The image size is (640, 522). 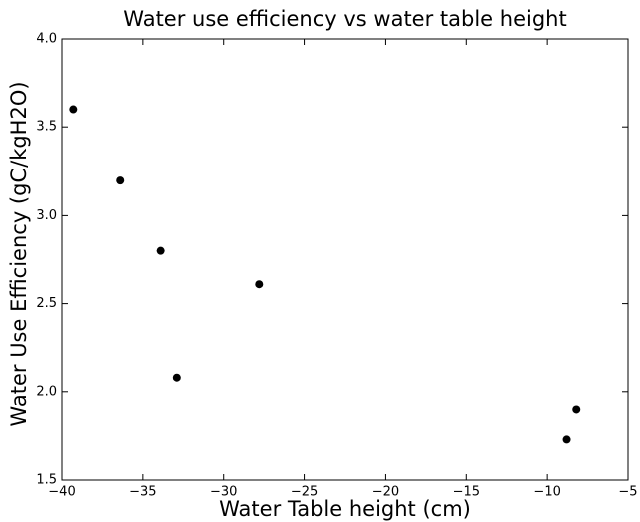 I want to click on x-tick-label: −15, so click(x=466, y=492).